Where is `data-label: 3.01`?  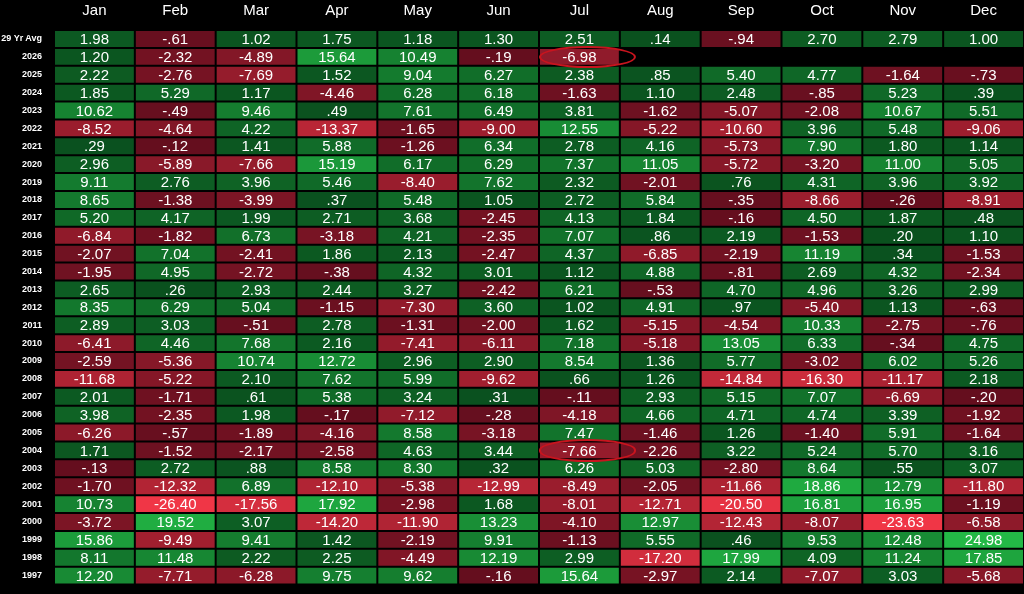
data-label: 3.01 is located at coordinates (498, 271).